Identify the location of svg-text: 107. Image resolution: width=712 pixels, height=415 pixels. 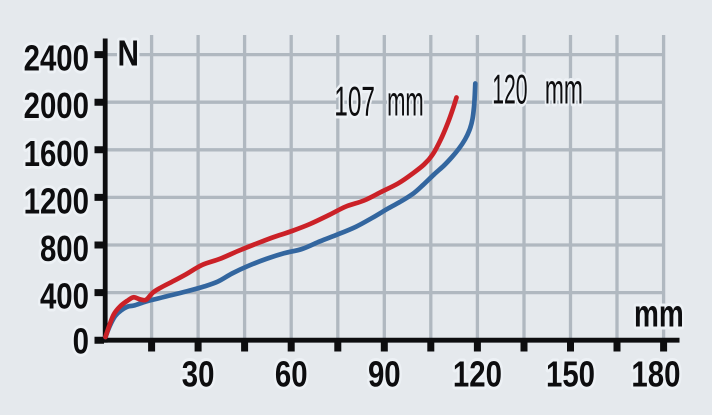
(354, 102).